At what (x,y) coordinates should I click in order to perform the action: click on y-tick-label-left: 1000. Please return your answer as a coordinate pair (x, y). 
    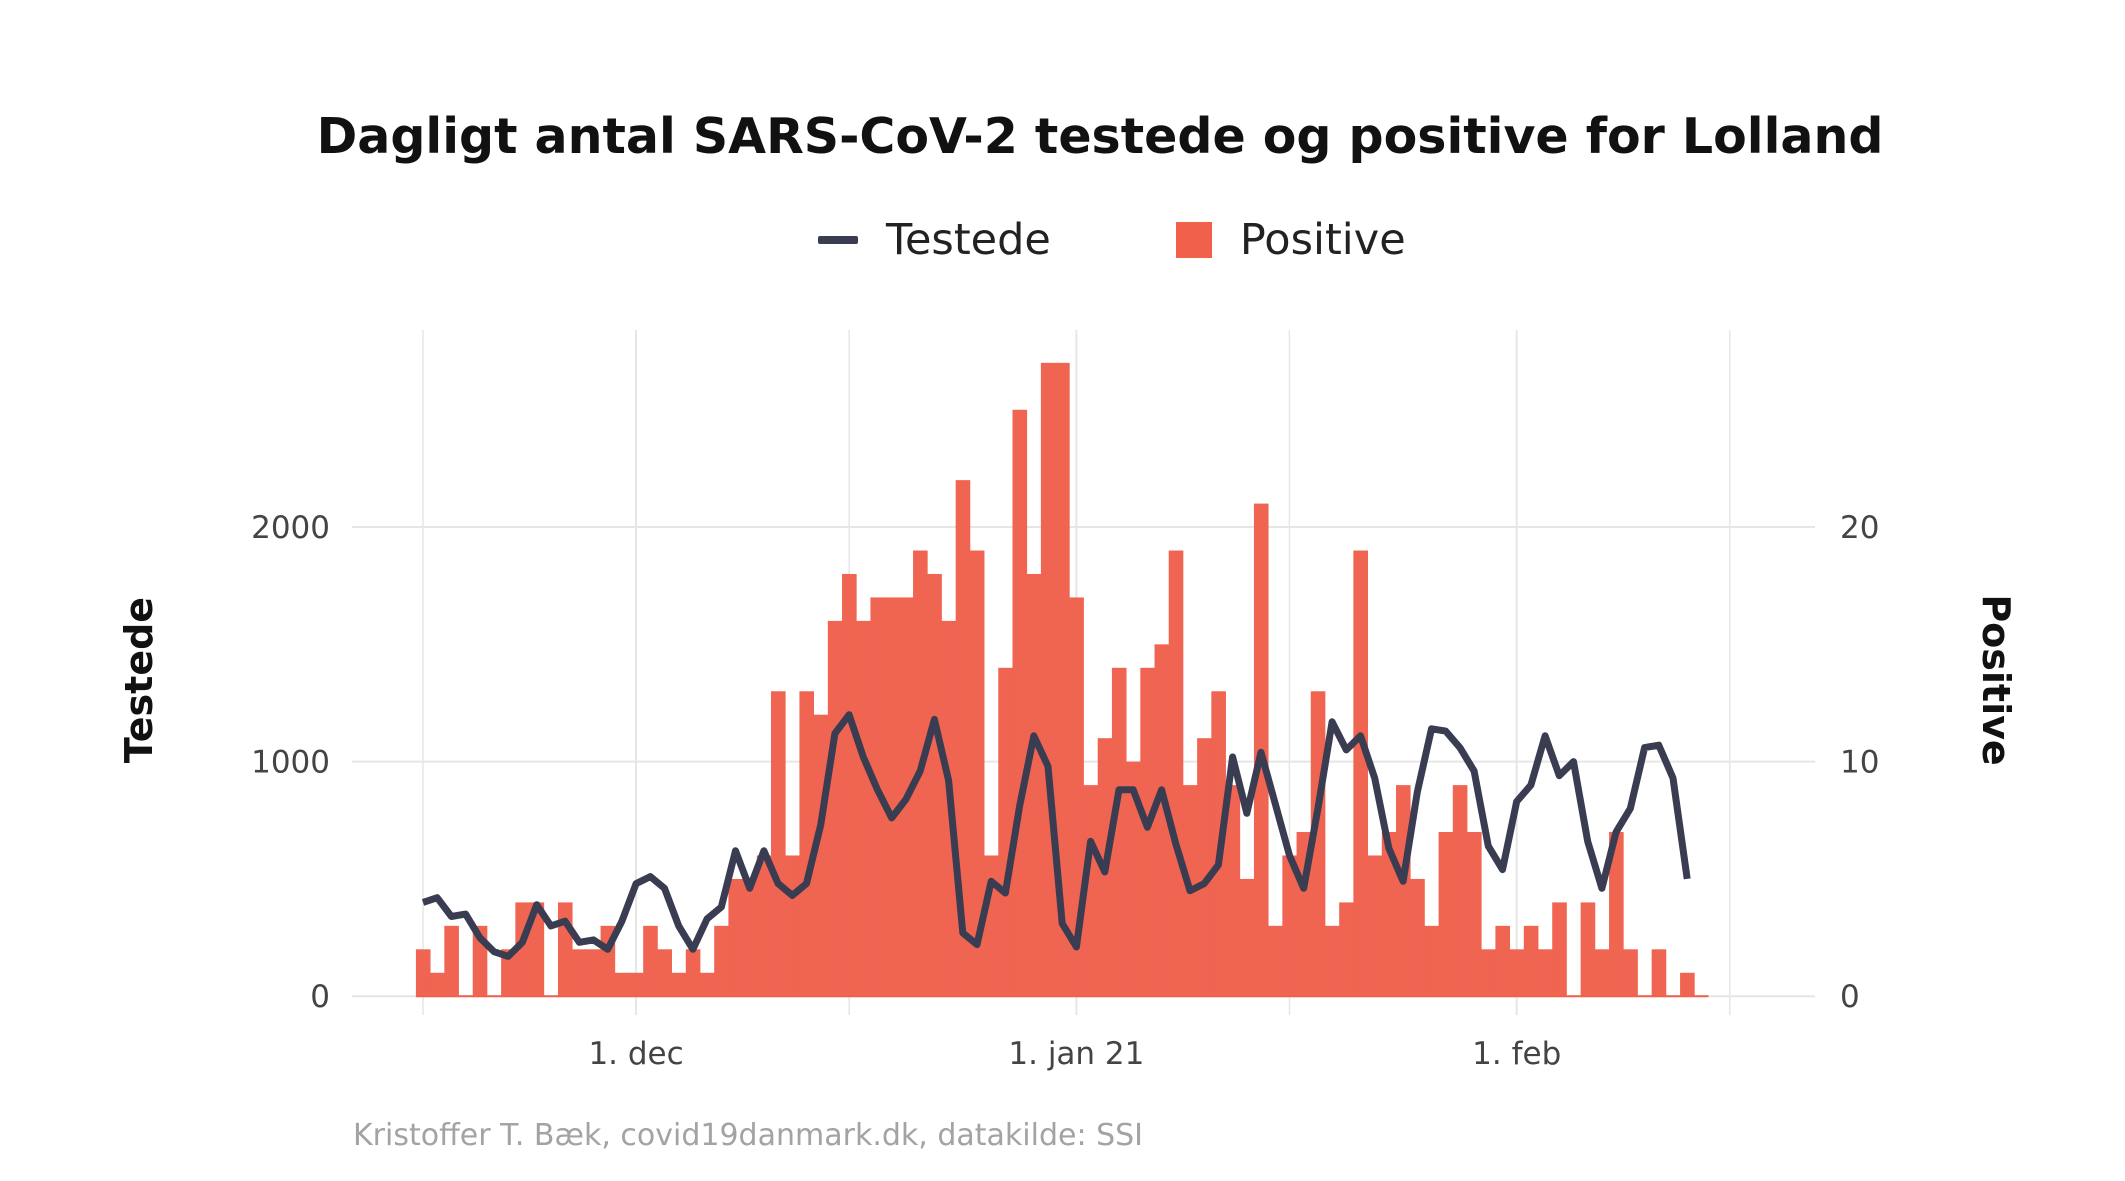
    Looking at the image, I should click on (290, 763).